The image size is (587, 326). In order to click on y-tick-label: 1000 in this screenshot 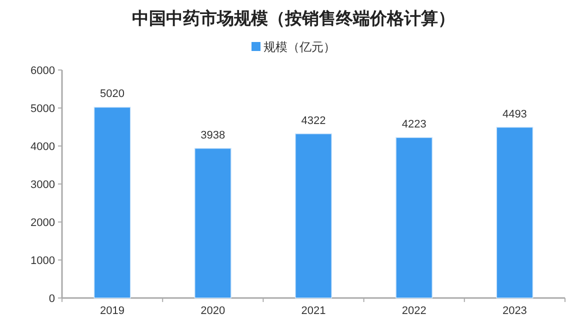, I will do `click(42, 261)`.